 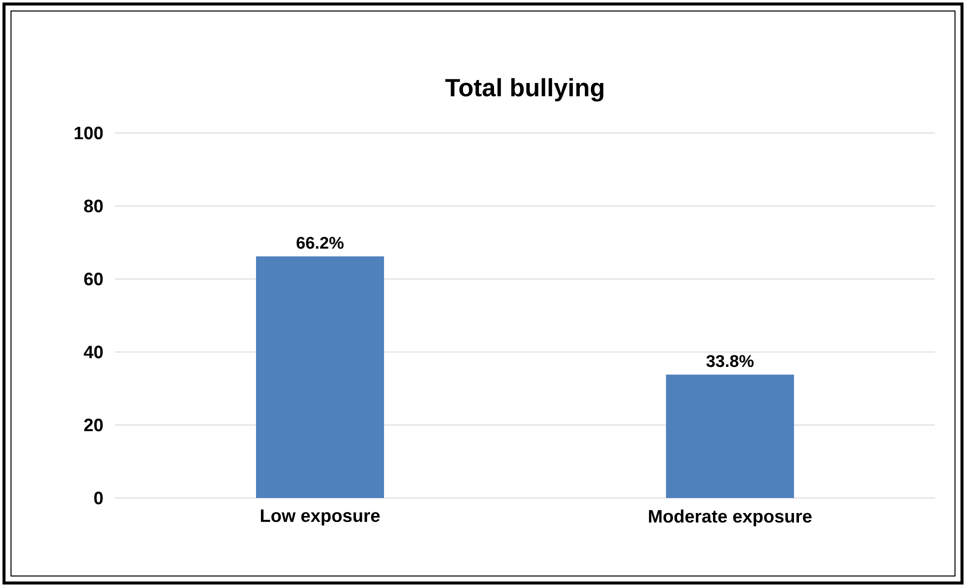 I want to click on data-label: 66.2%, so click(x=320, y=242).